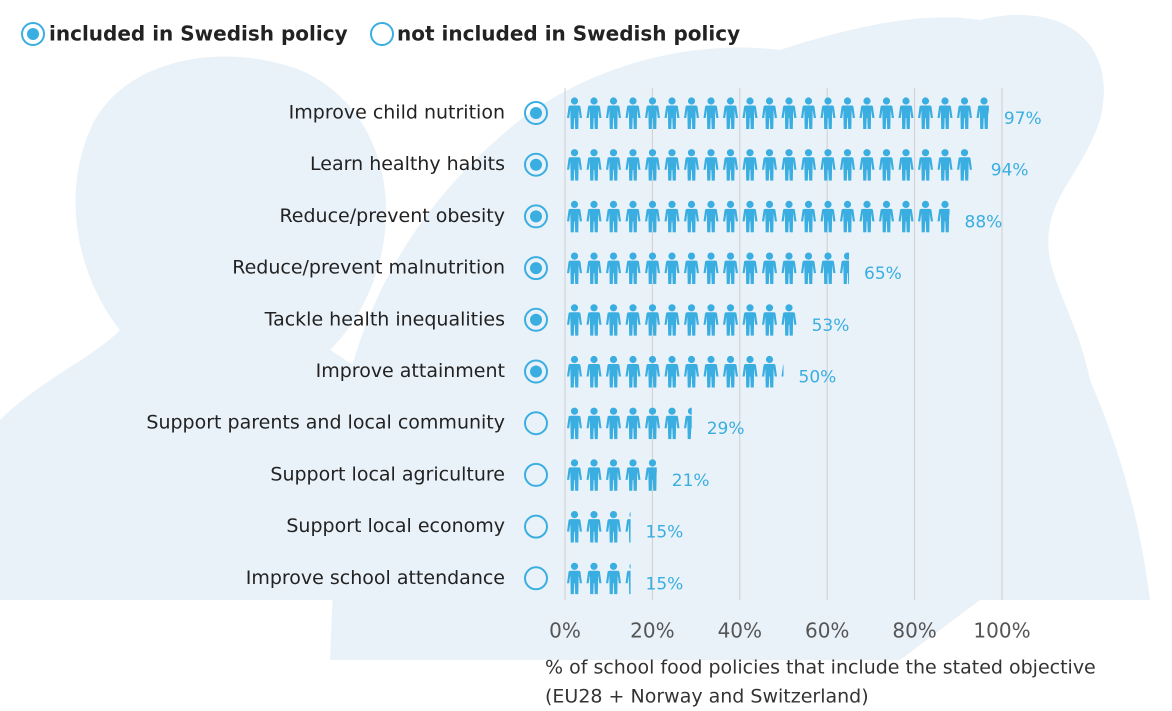  I want to click on category-label: Improve child nutrition, so click(397, 113).